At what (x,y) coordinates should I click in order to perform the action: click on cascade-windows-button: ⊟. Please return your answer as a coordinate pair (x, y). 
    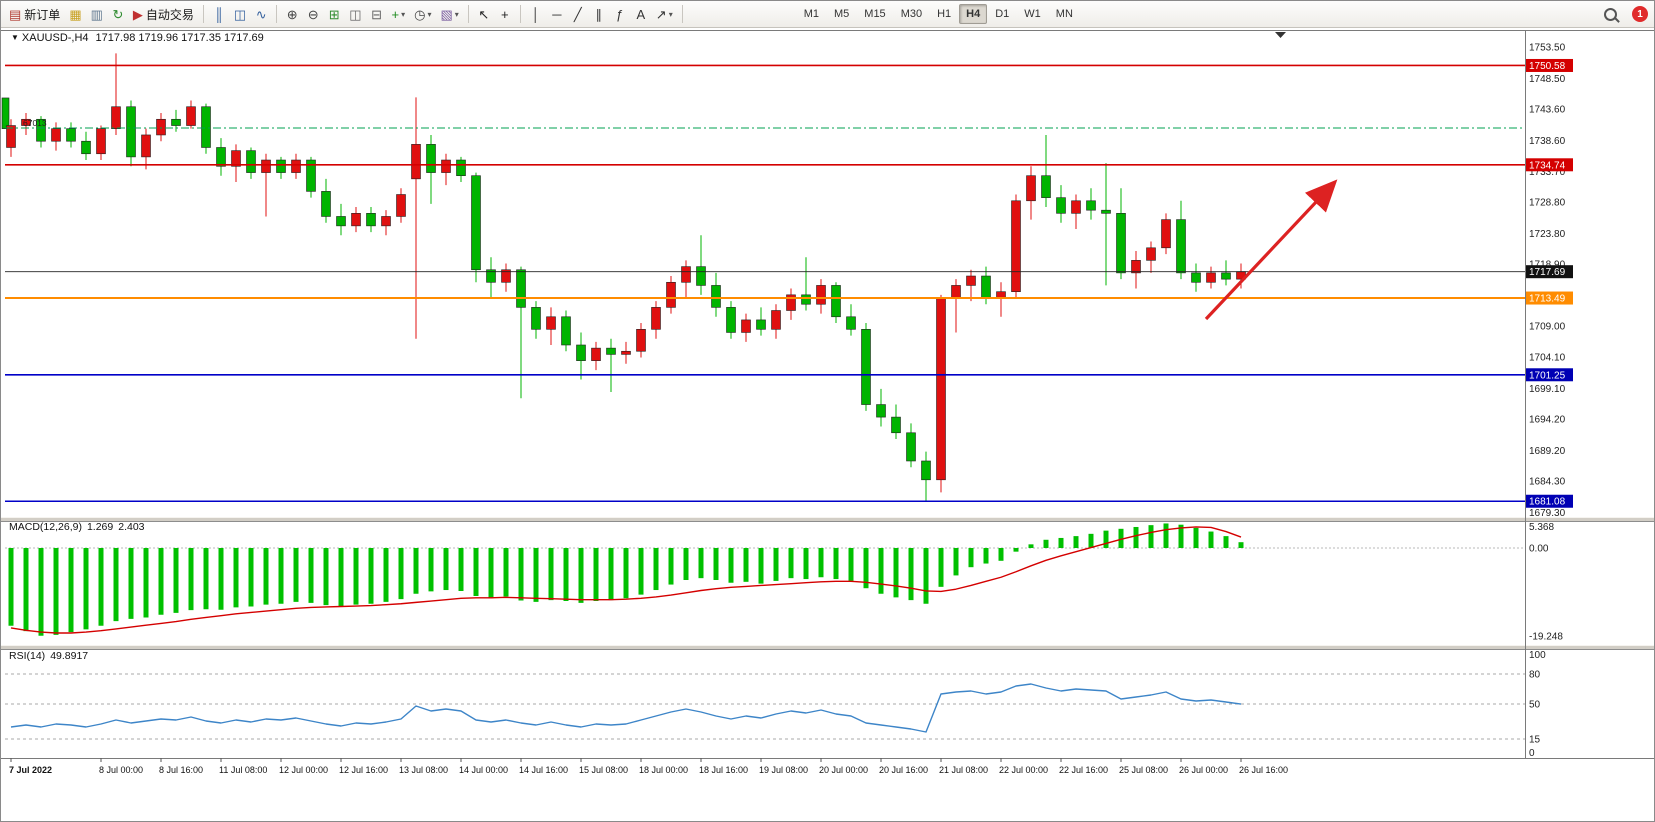
    Looking at the image, I should click on (377, 14).